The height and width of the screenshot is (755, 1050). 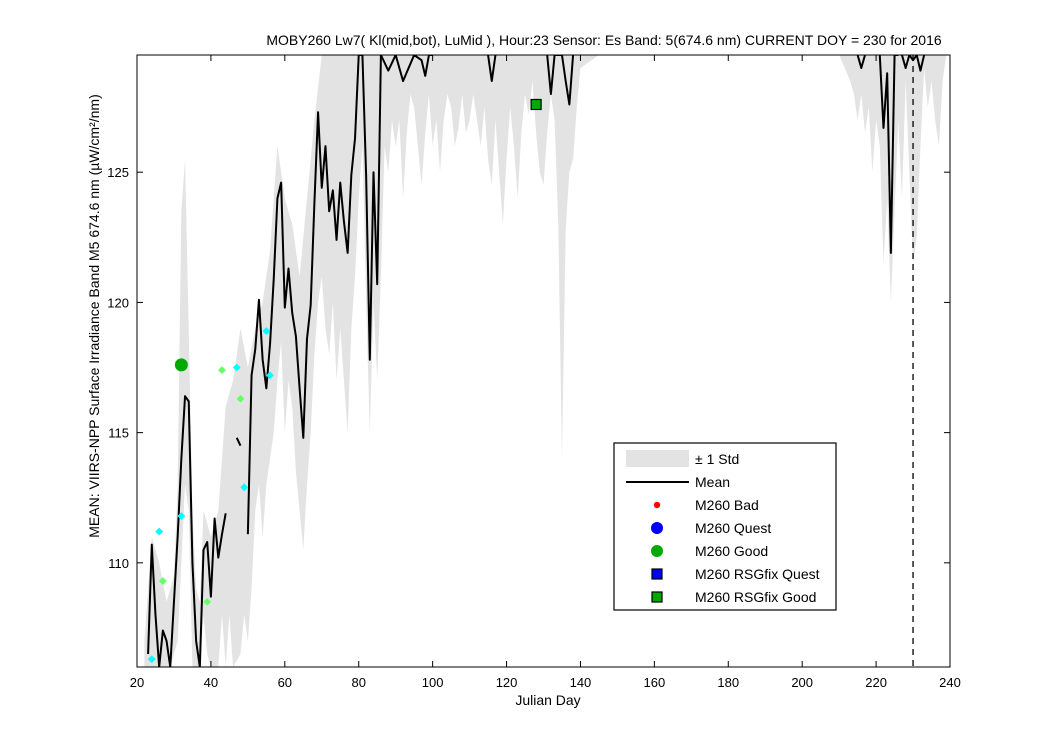 I want to click on data-point-rsgfix-good, so click(x=536, y=104).